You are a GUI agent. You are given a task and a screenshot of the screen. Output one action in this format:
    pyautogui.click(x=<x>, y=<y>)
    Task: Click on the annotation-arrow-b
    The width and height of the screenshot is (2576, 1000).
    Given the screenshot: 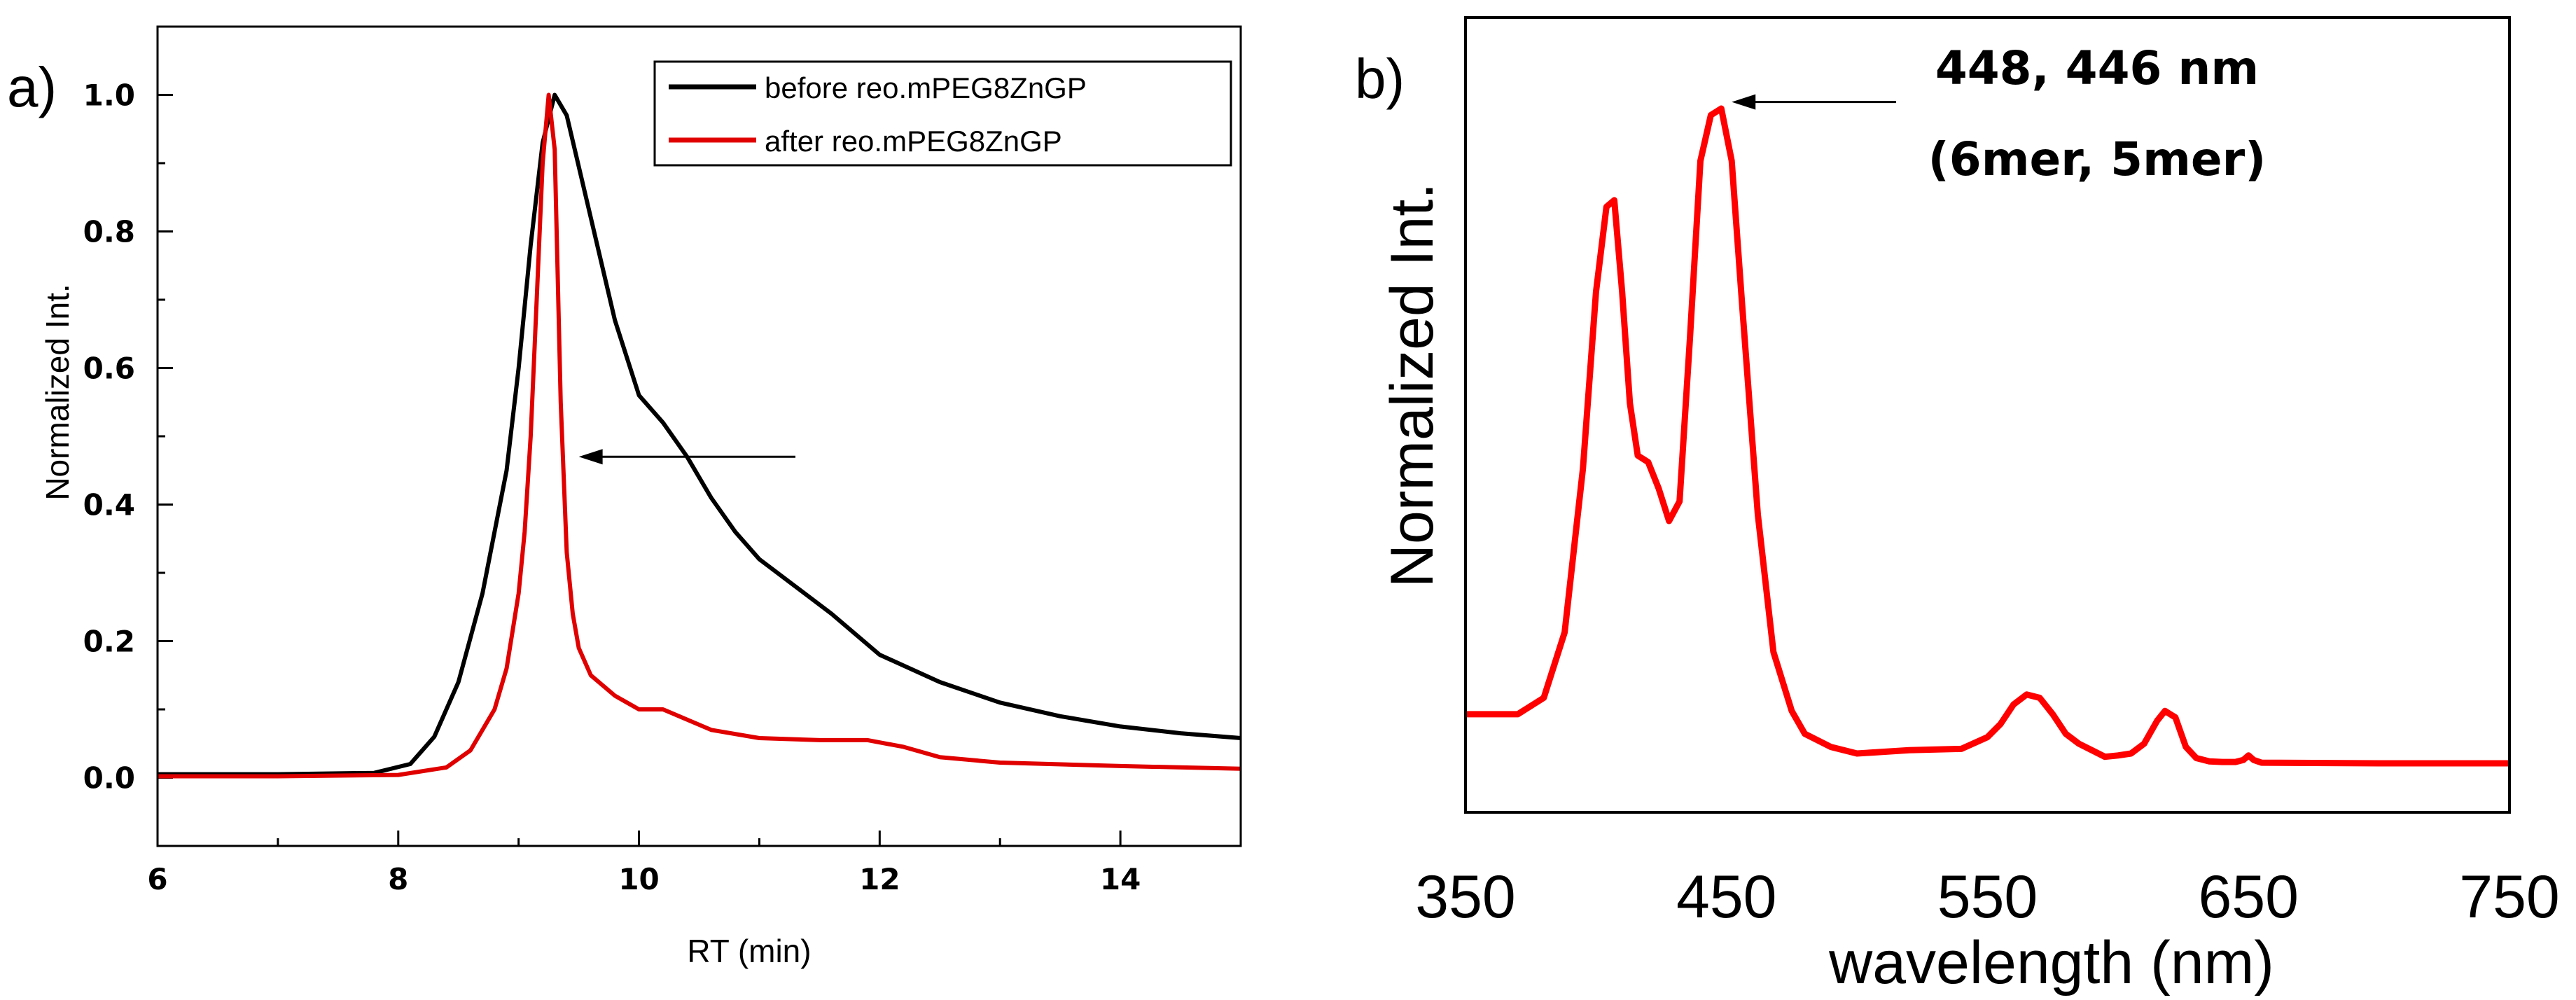 What is the action you would take?
    pyautogui.click(x=1814, y=102)
    